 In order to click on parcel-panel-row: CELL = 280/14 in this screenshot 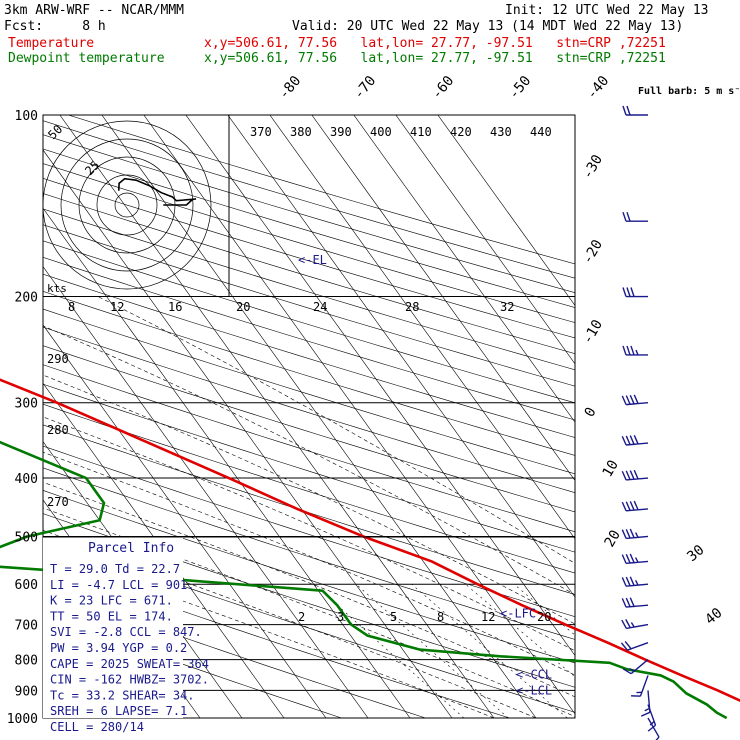, I will do `click(97, 727)`.